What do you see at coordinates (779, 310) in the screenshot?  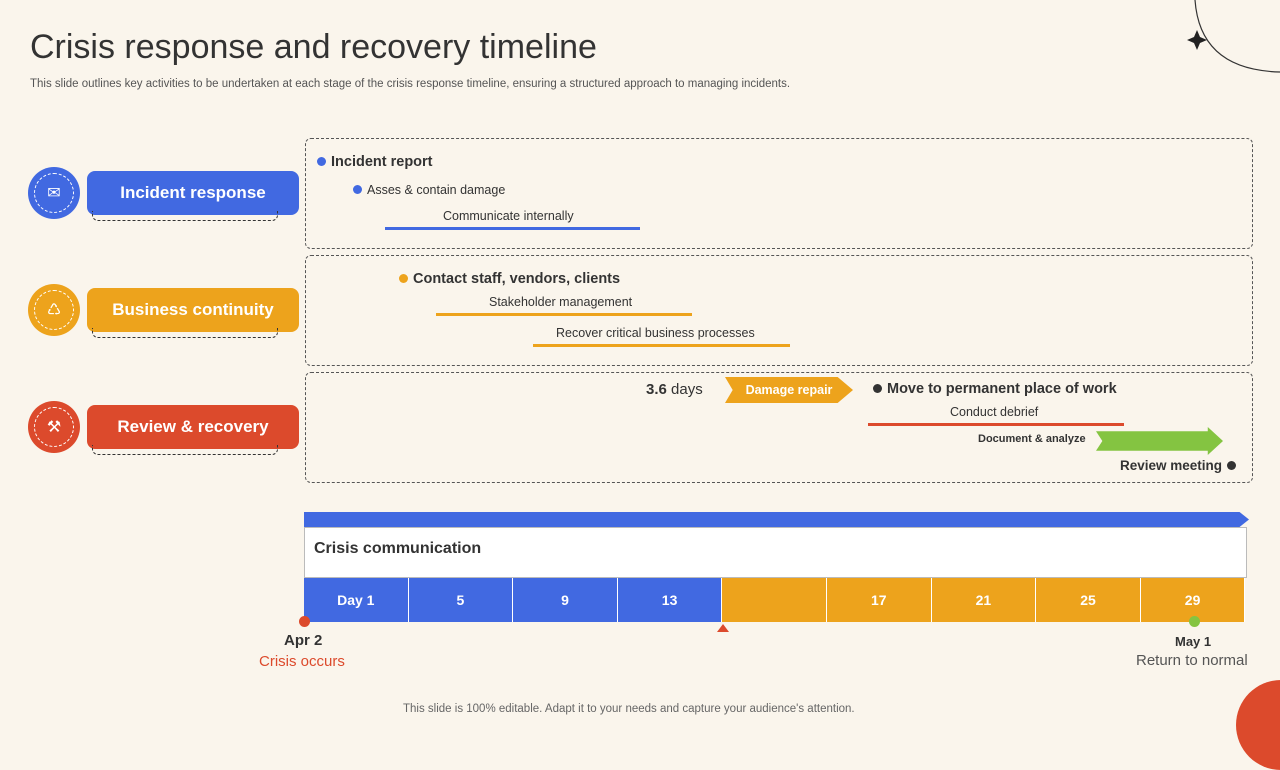 I see `continuity-panel` at bounding box center [779, 310].